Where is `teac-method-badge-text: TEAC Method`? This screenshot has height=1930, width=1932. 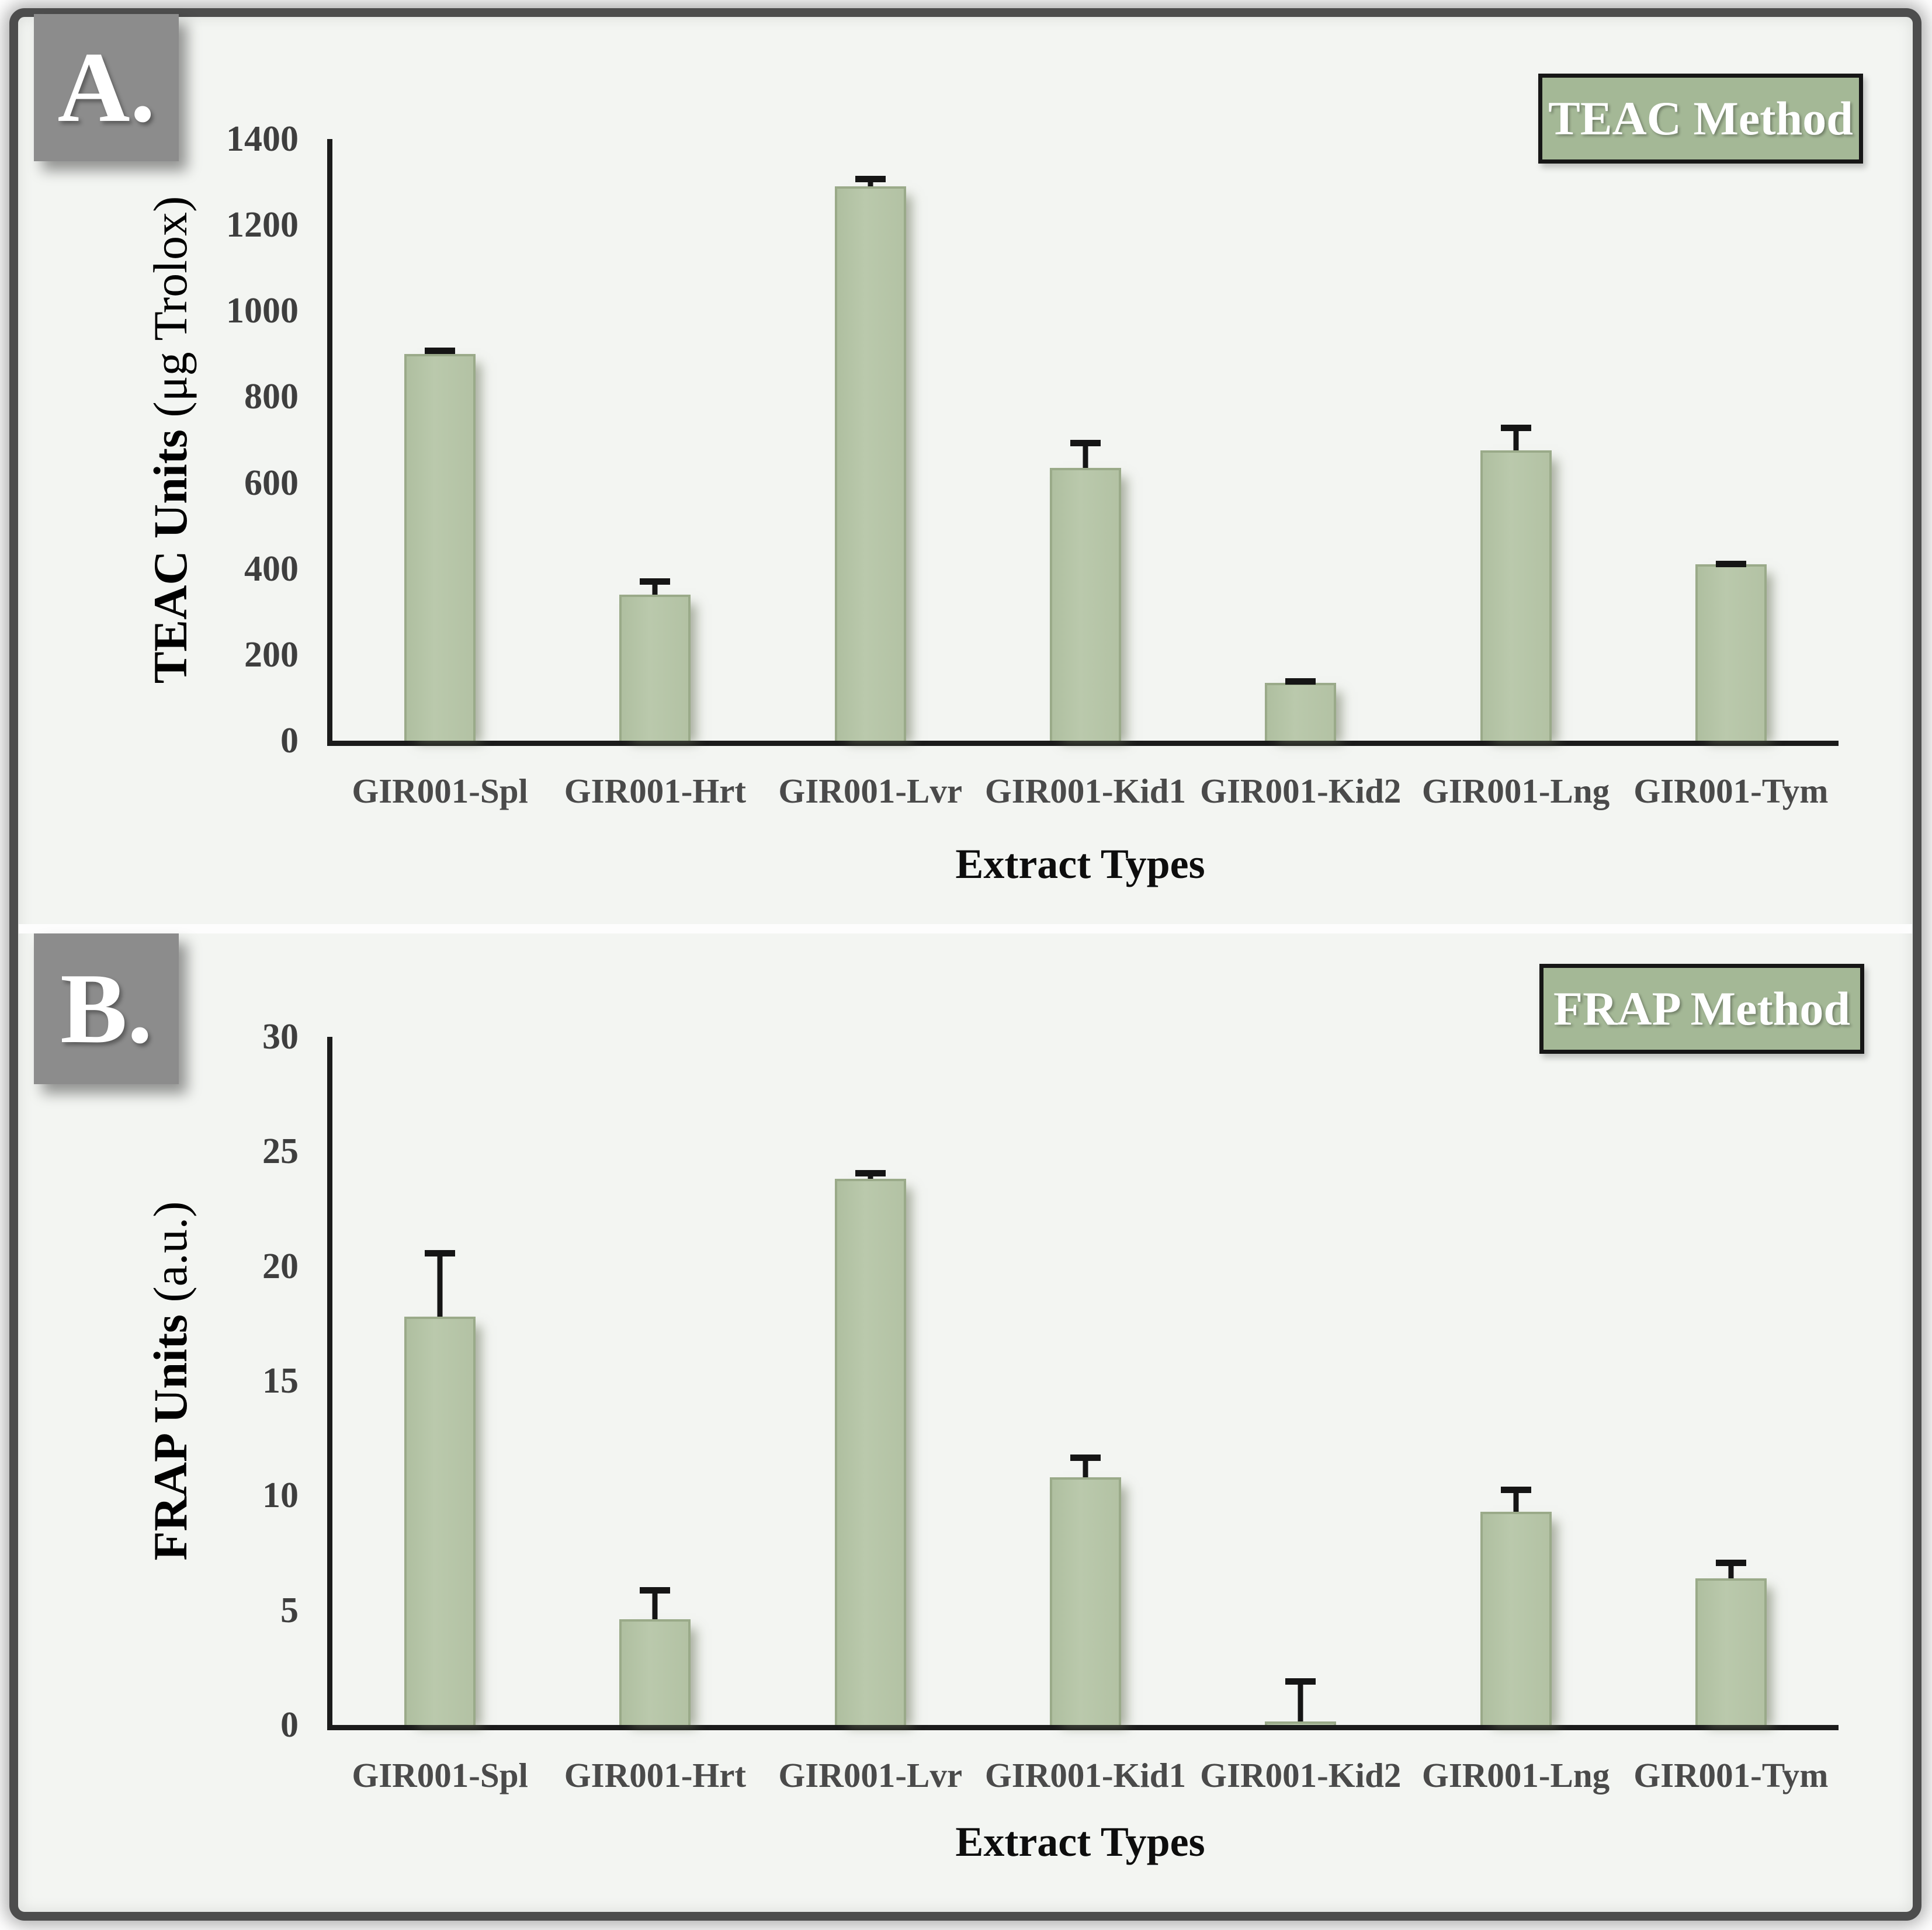
teac-method-badge-text: TEAC Method is located at coordinates (1701, 119).